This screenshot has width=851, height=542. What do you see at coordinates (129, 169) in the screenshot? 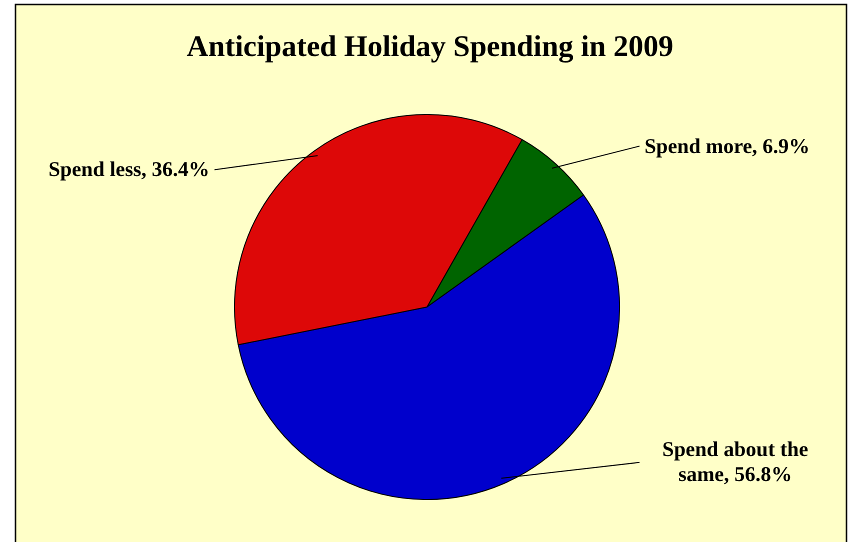
I see `slice-label: Spend less, 36.4%` at bounding box center [129, 169].